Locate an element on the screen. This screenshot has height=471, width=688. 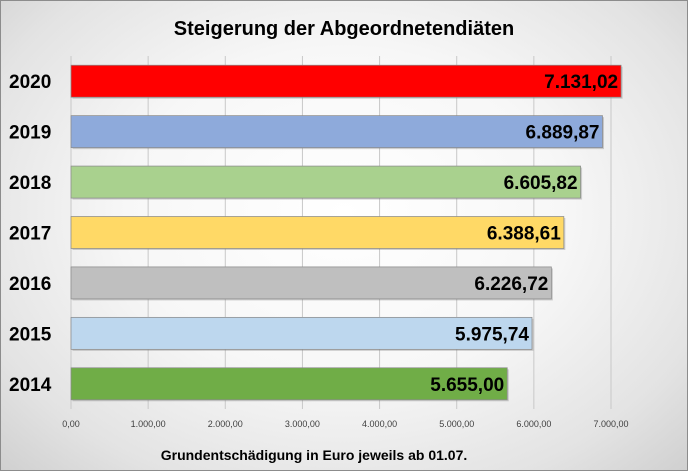
x-tick-label: 5.000,00 is located at coordinates (456, 424).